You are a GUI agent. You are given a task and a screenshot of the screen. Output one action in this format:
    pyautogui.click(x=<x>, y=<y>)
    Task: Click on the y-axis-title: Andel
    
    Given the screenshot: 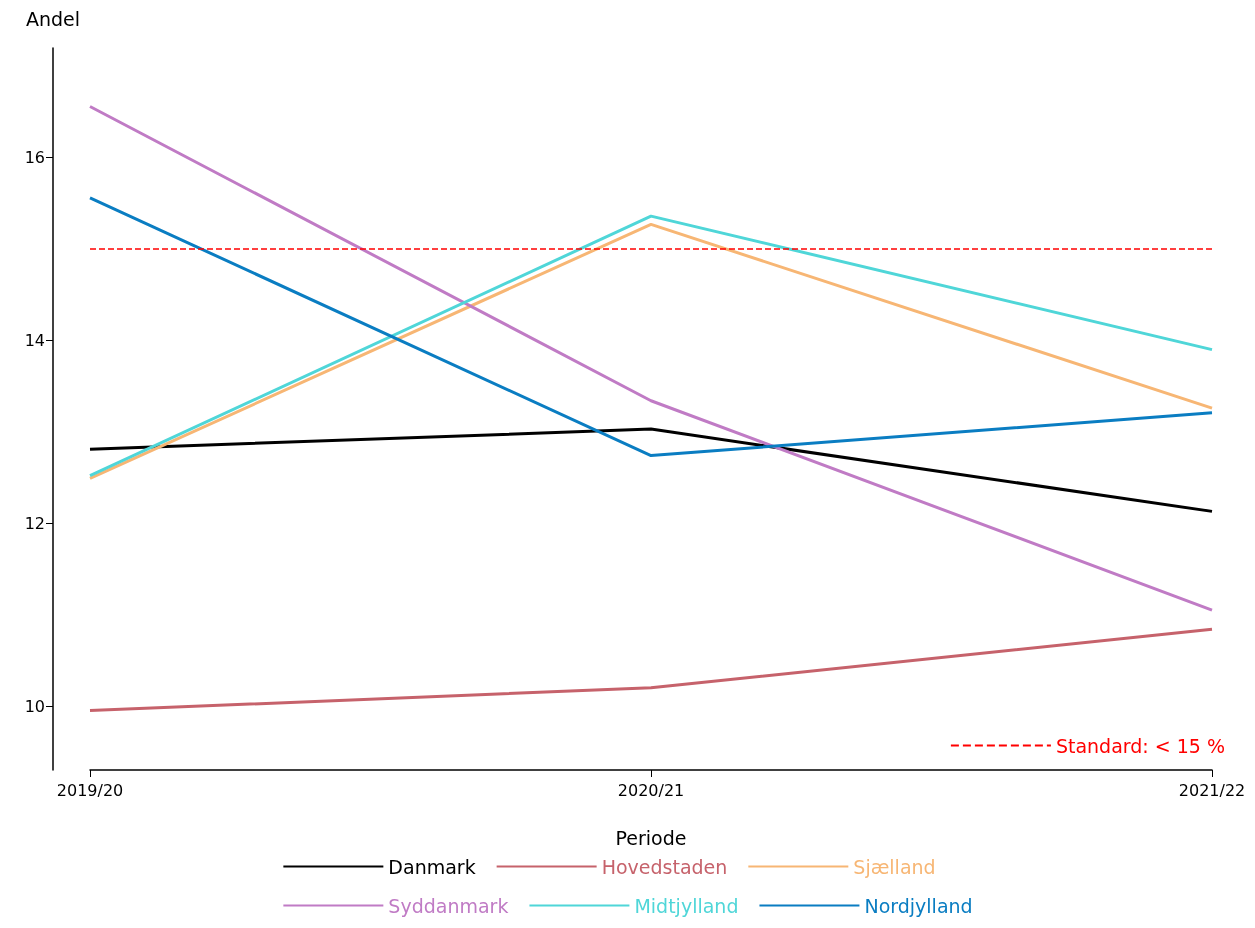 What is the action you would take?
    pyautogui.click(x=53, y=18)
    